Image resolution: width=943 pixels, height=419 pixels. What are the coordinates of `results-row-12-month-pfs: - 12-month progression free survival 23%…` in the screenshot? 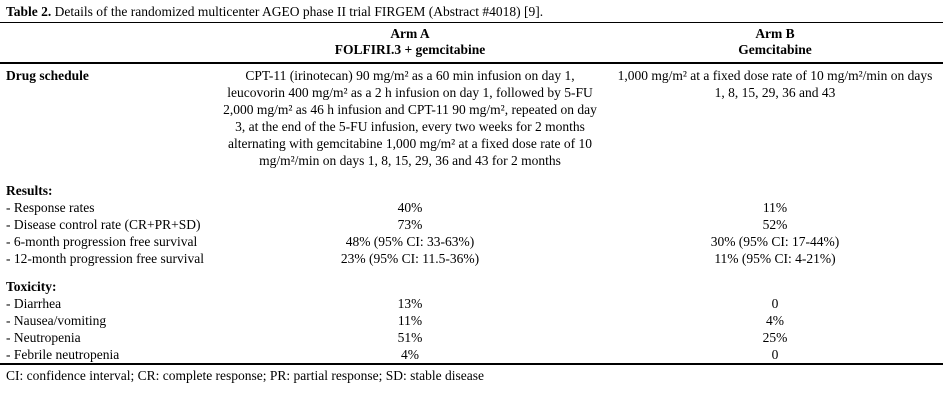 It's located at (471, 258).